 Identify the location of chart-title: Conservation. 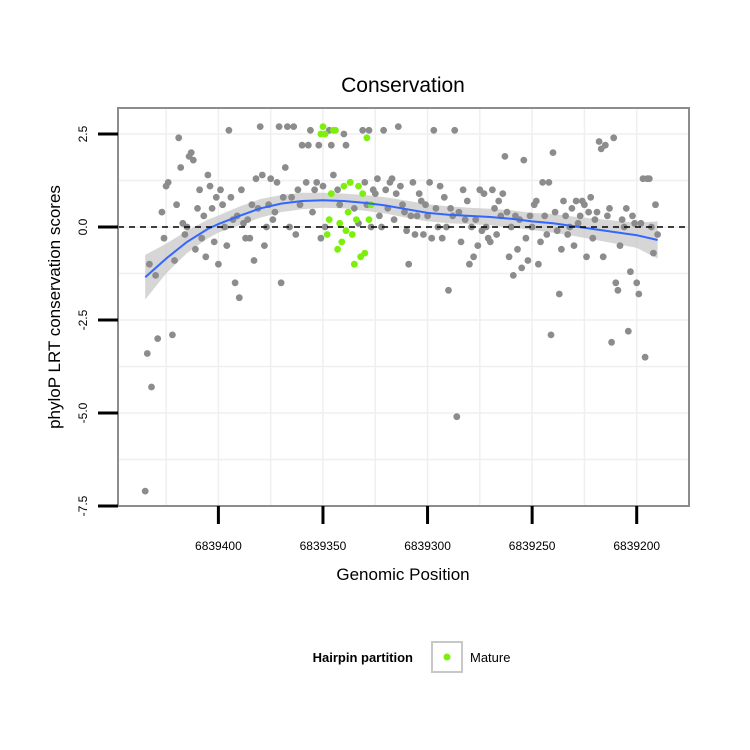
(403, 85).